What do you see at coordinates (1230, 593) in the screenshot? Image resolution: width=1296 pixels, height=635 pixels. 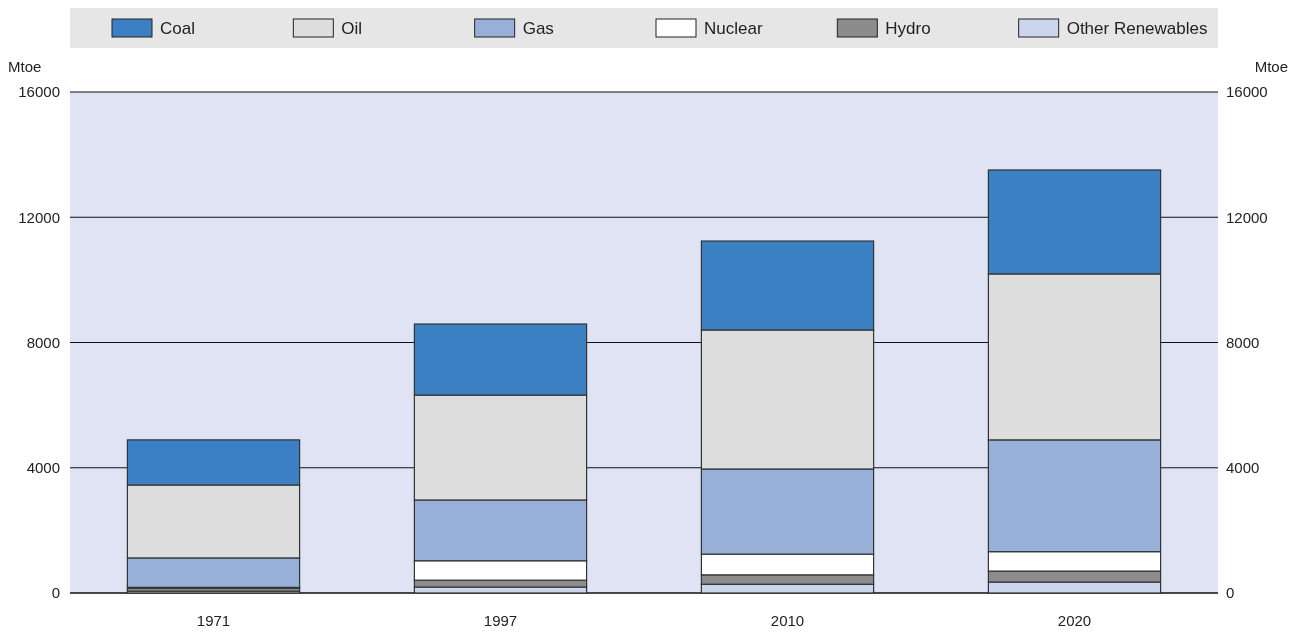 I see `y2-tick-label: 0` at bounding box center [1230, 593].